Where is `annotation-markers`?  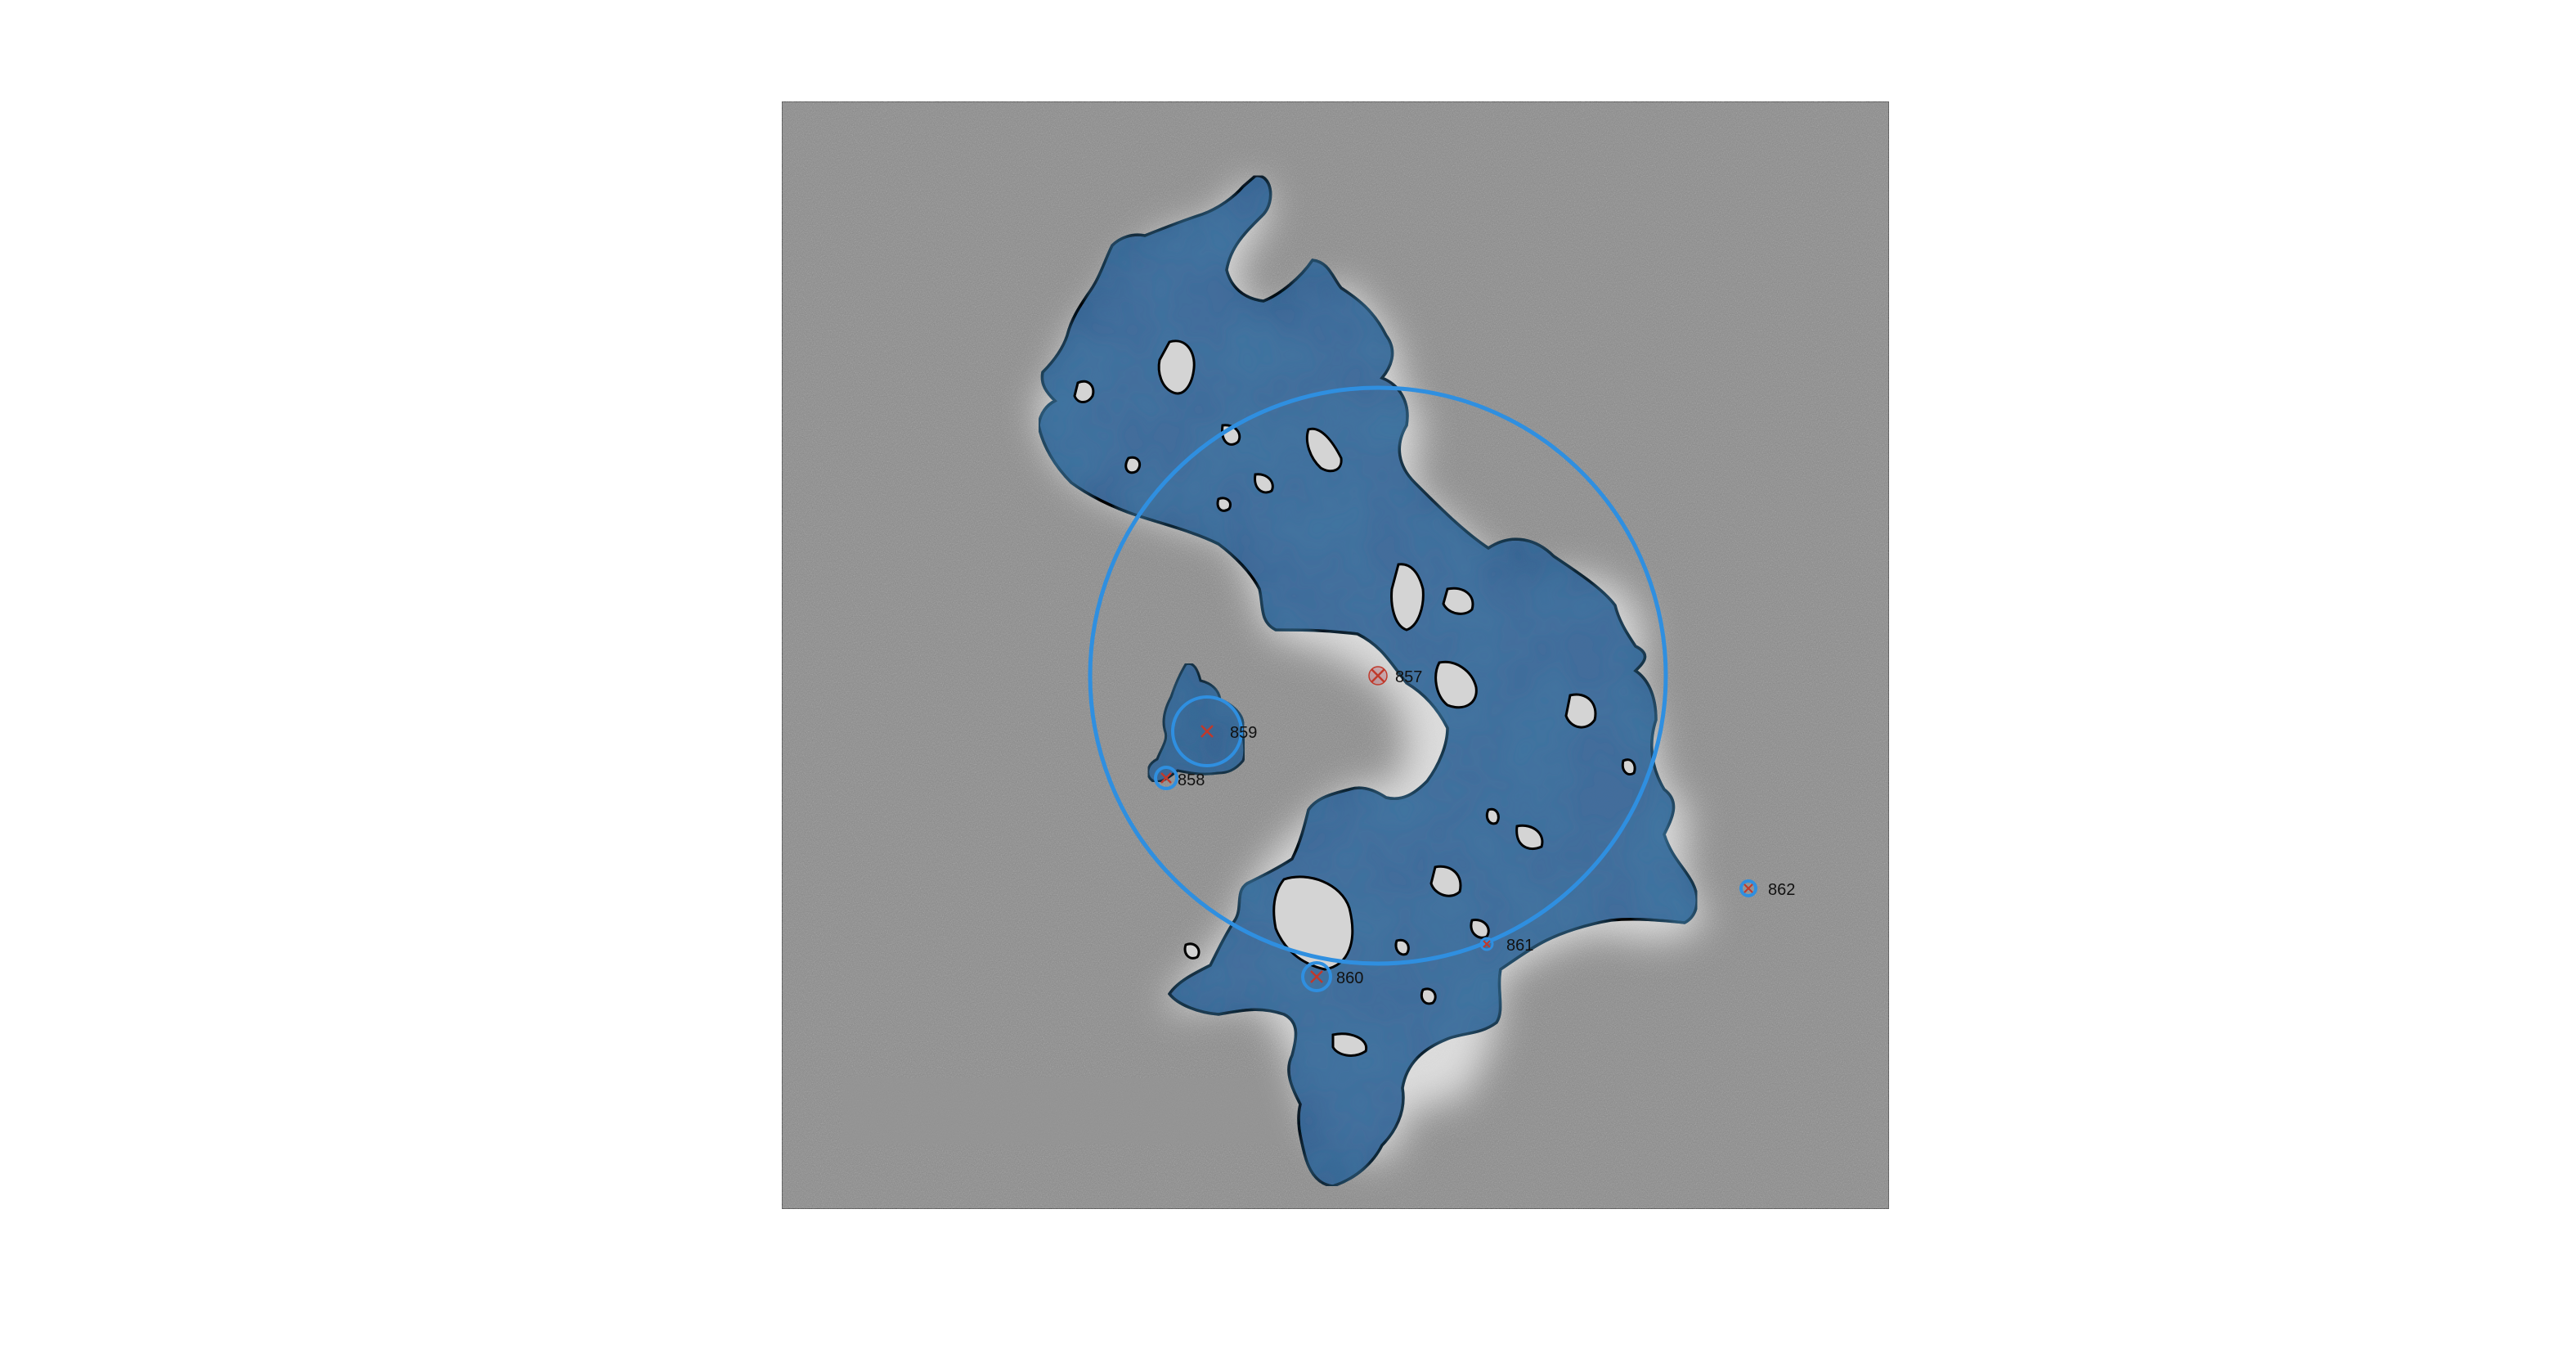
annotation-markers is located at coordinates (1456, 829).